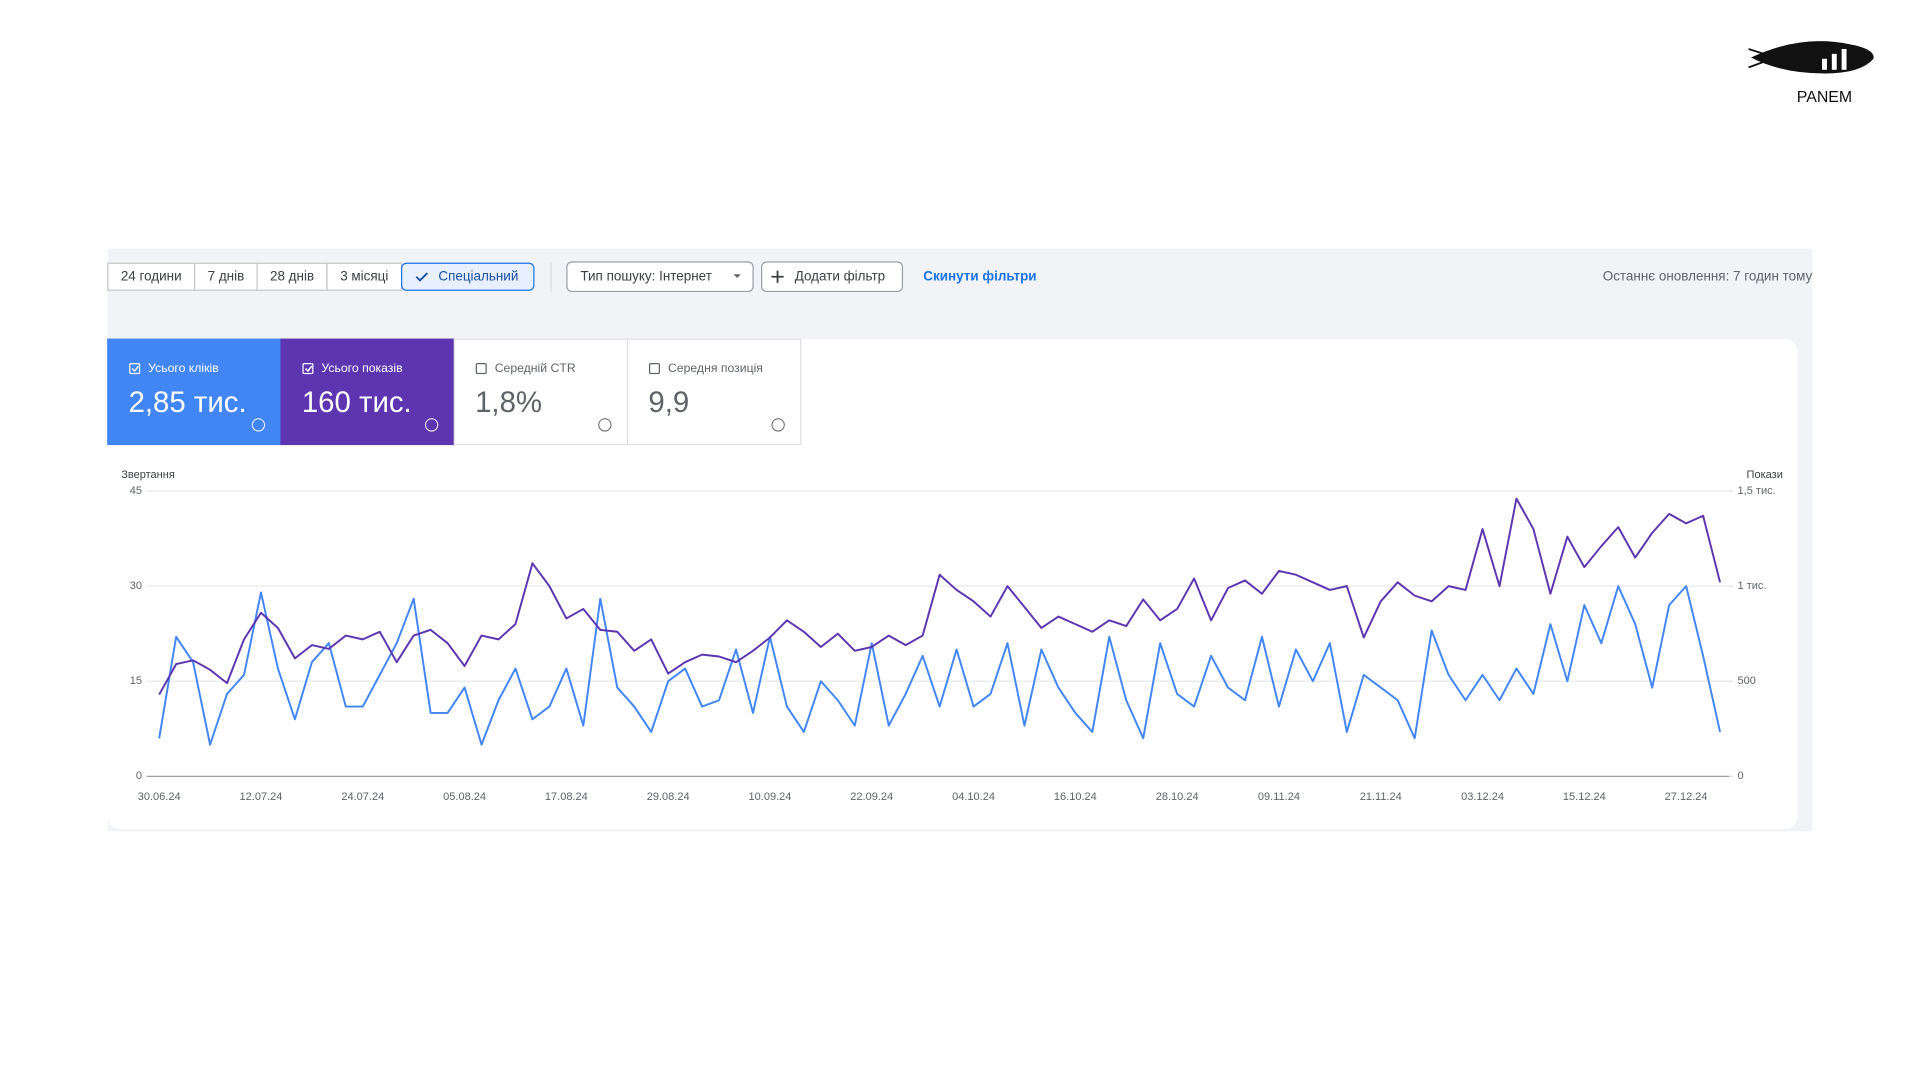  I want to click on reset-filters-link: Скинути фільтри, so click(979, 275).